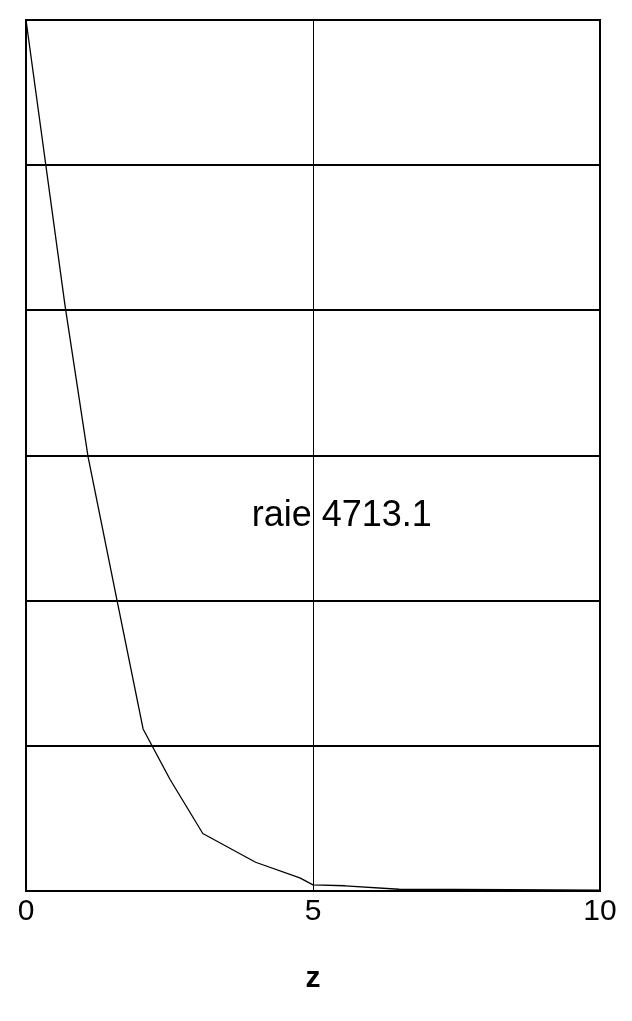 The image size is (632, 1021). Describe the element at coordinates (600, 910) in the screenshot. I see `x-tick-label: 10` at that location.